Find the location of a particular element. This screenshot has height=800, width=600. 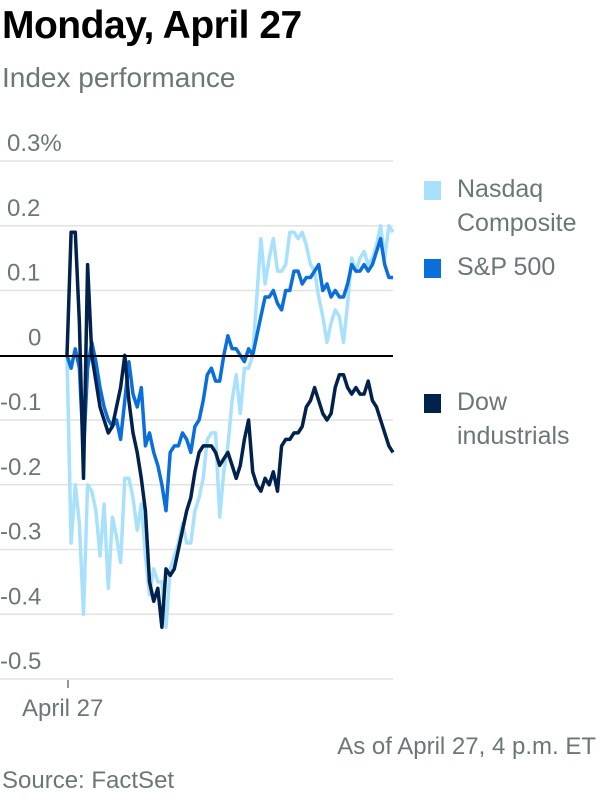

y-tick-label: -0.1 is located at coordinates (20, 402).